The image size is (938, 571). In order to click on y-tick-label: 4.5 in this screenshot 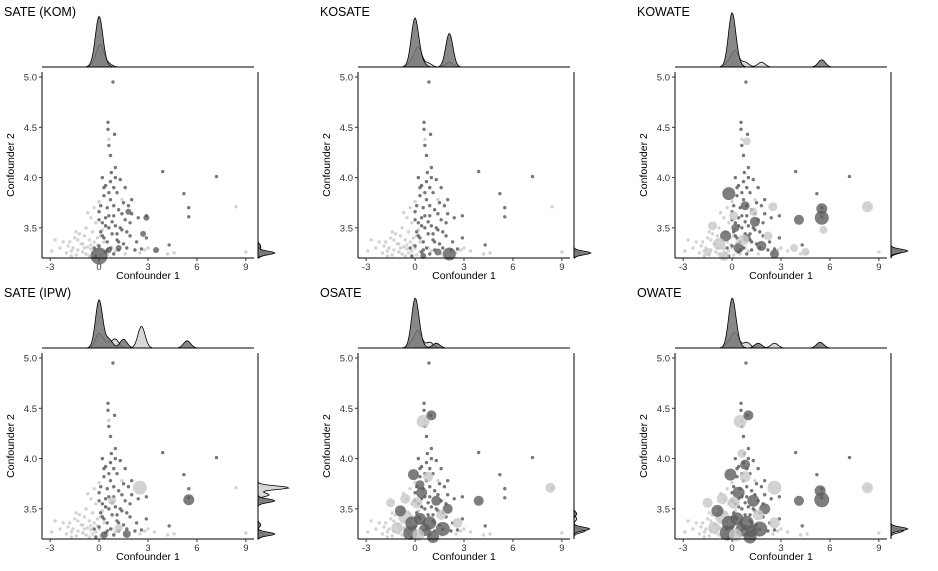, I will do `click(663, 128)`.